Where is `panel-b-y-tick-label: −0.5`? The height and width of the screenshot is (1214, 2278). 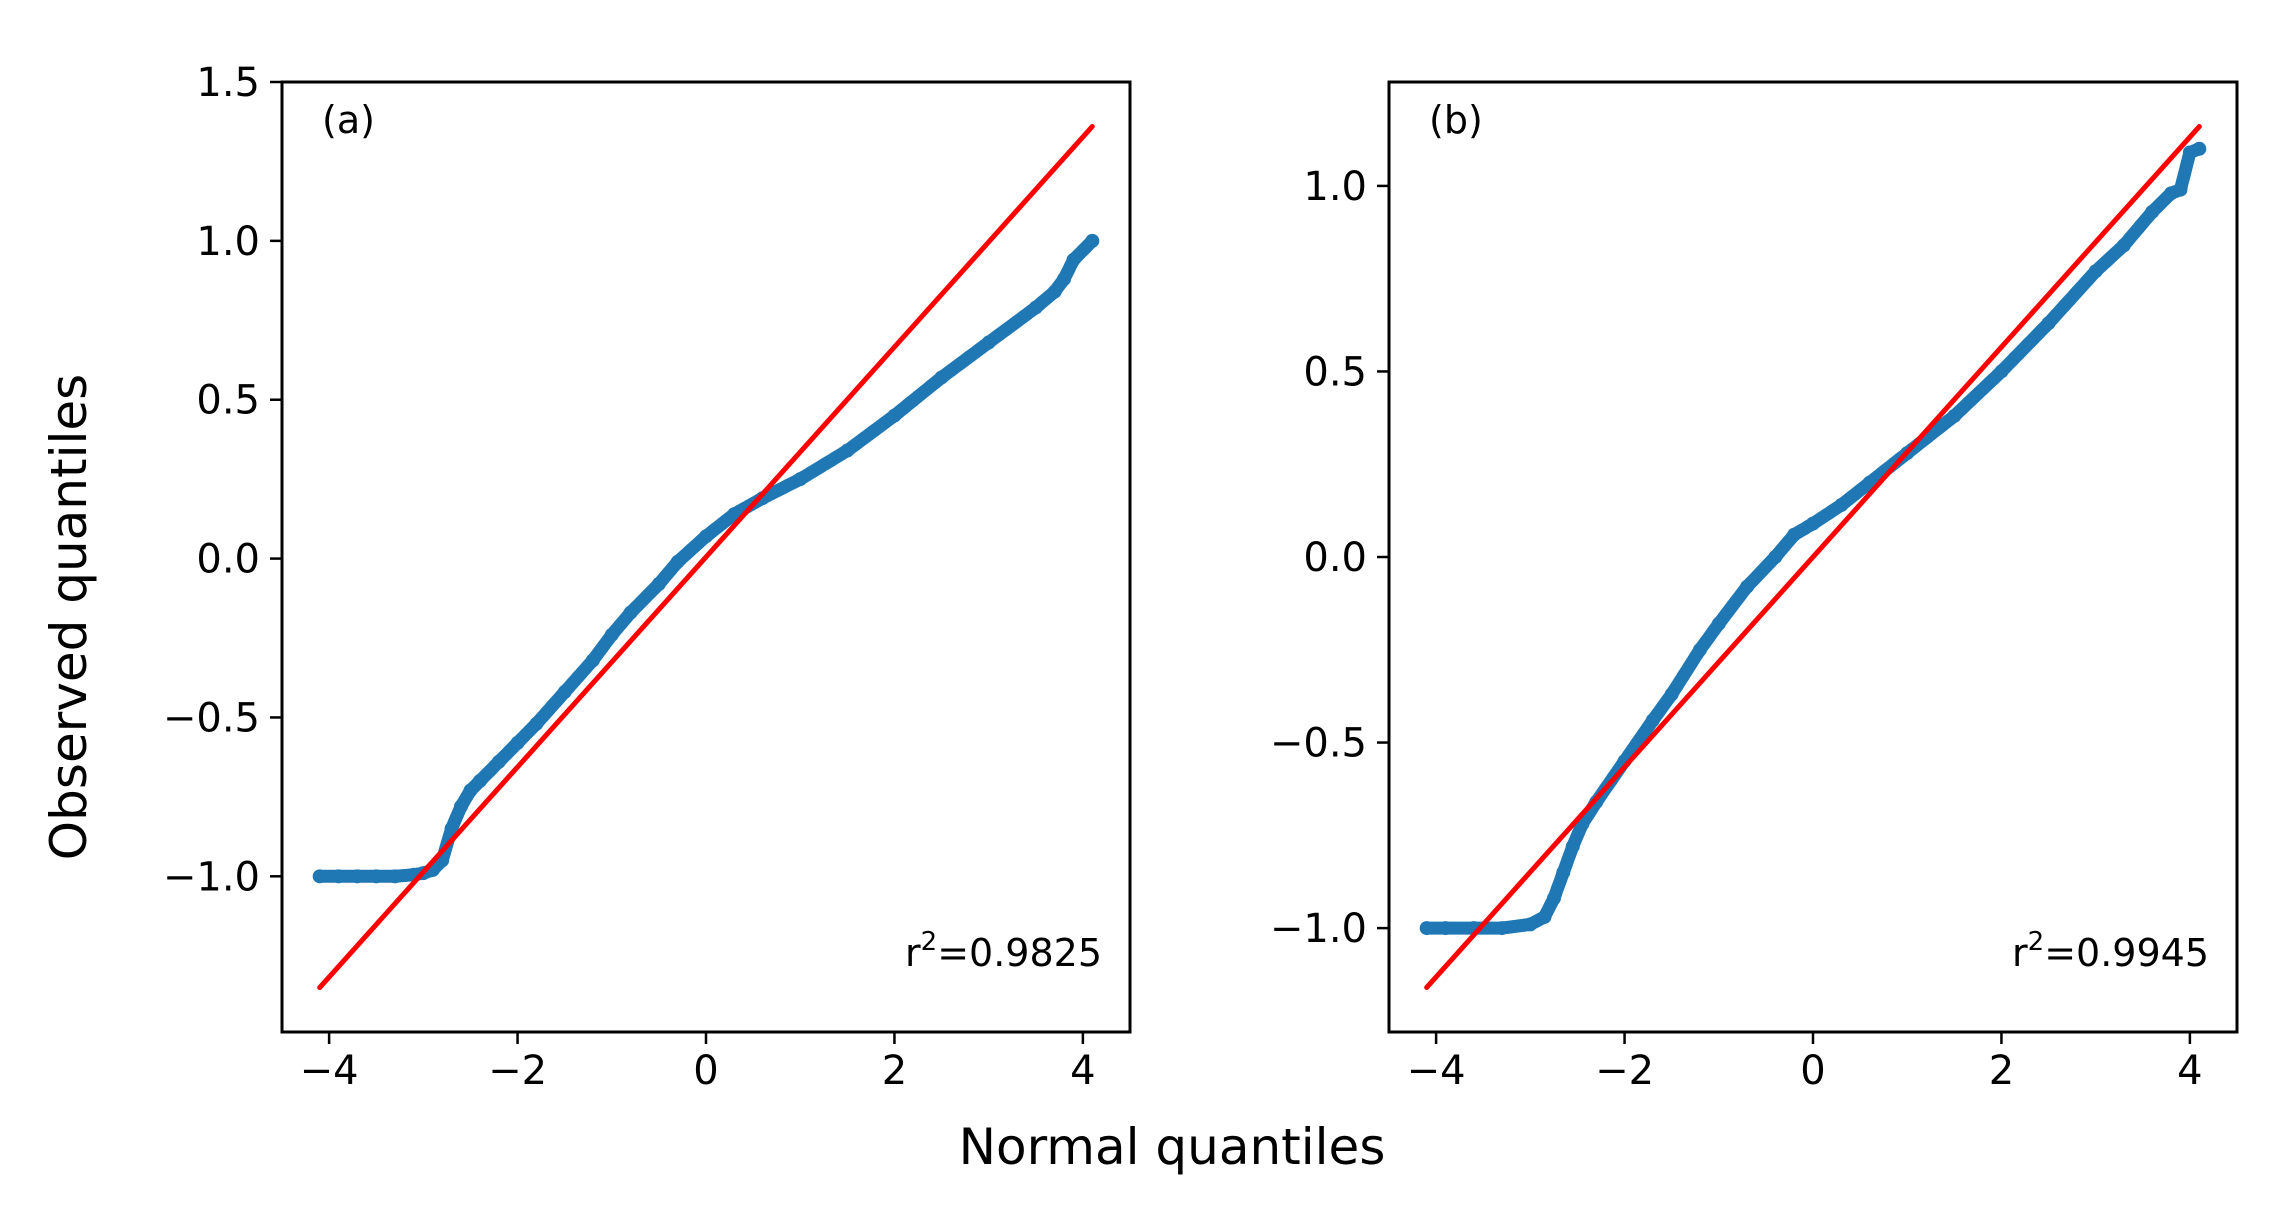
panel-b-y-tick-label: −0.5 is located at coordinates (1318, 744).